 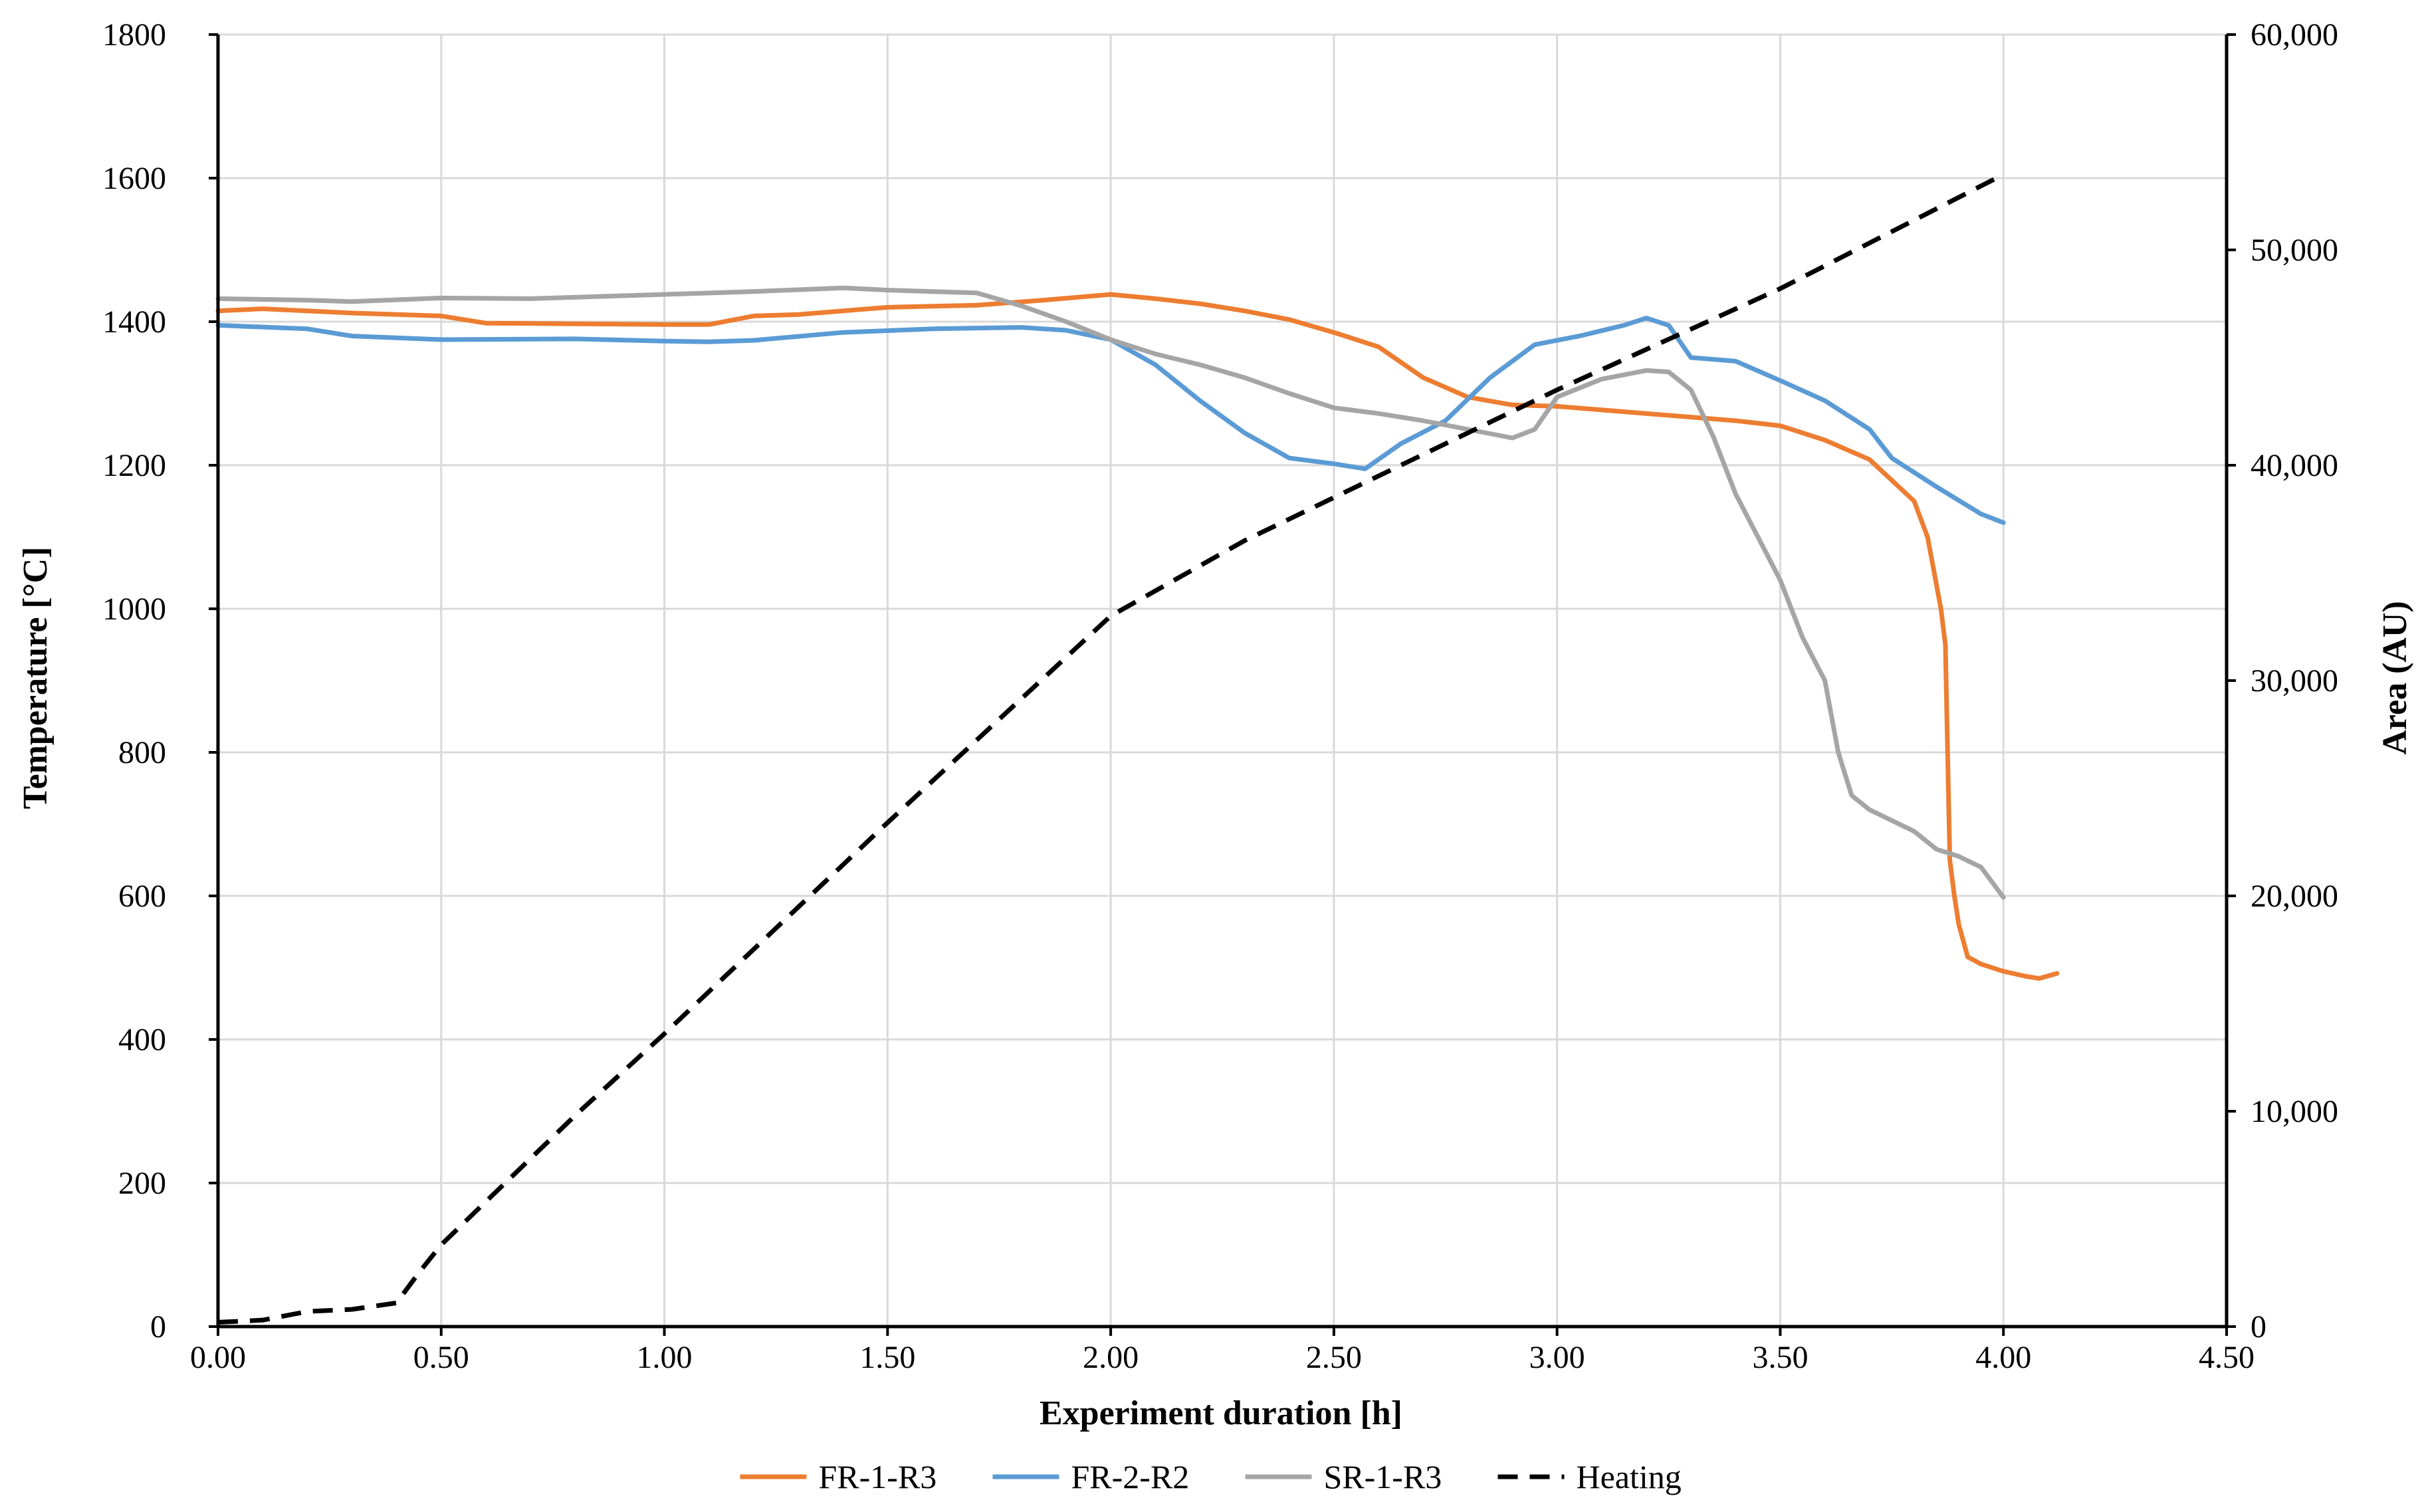 What do you see at coordinates (142, 1039) in the screenshot?
I see `y-left-tick-label: 400` at bounding box center [142, 1039].